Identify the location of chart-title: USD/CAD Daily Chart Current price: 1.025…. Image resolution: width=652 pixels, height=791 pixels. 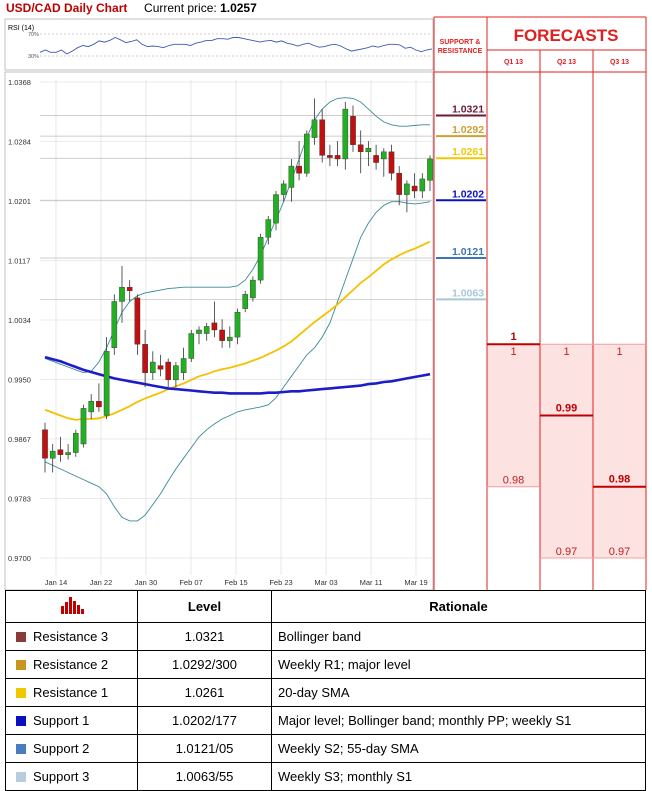
(131, 8).